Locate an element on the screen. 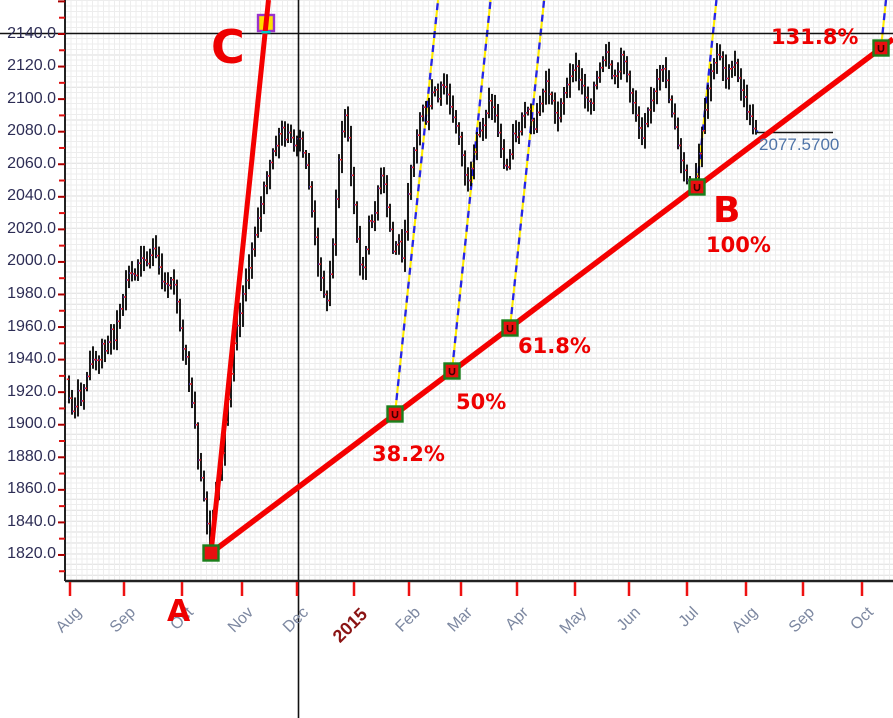 The height and width of the screenshot is (718, 893). y-axis-label: 2080.0 is located at coordinates (31, 131).